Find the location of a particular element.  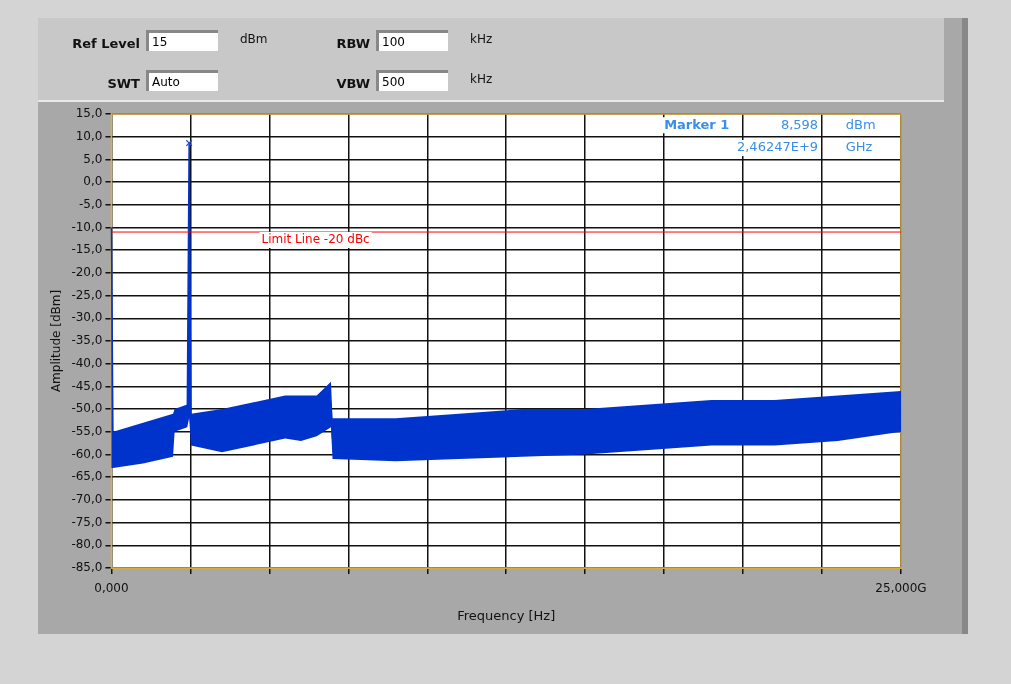

y-tick-label: -50,0 is located at coordinates (87, 408).